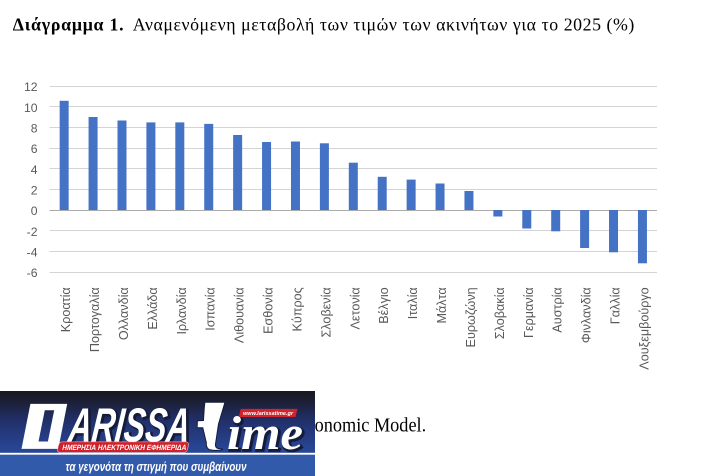 This screenshot has height=476, width=704. I want to click on svg-text: Εσθονία, so click(269, 310).